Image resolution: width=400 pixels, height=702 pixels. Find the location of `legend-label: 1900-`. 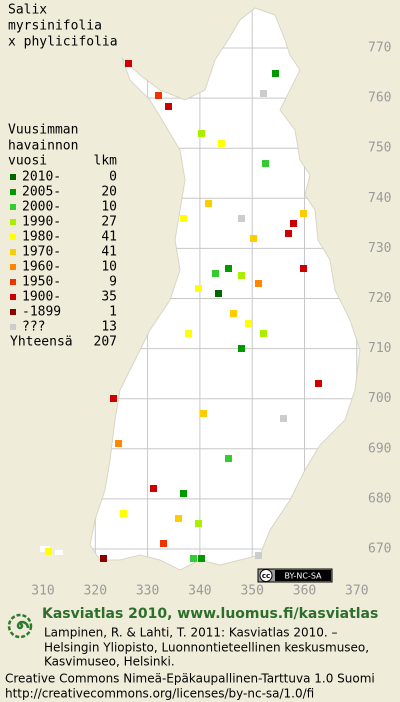

legend-label: 1900- is located at coordinates (41, 297).